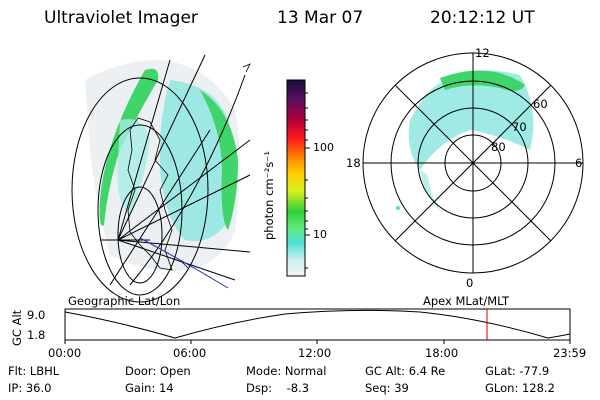  What do you see at coordinates (540, 104) in the screenshot?
I see `mlat-label-60: 60` at bounding box center [540, 104].